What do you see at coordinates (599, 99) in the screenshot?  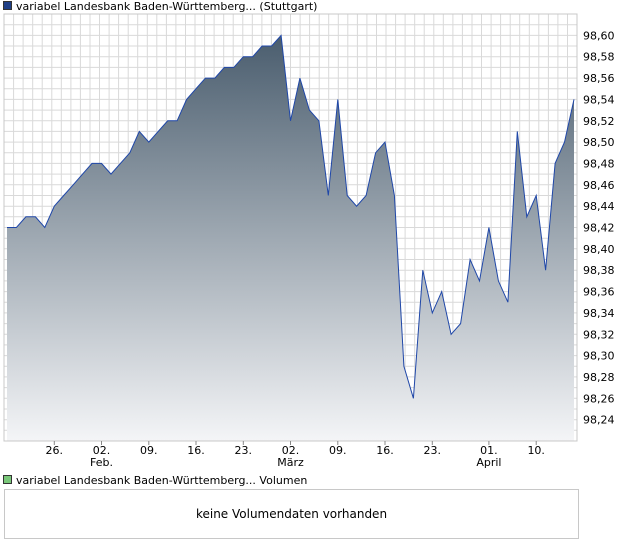 I see `y-tick-label: 98,54` at bounding box center [599, 99].